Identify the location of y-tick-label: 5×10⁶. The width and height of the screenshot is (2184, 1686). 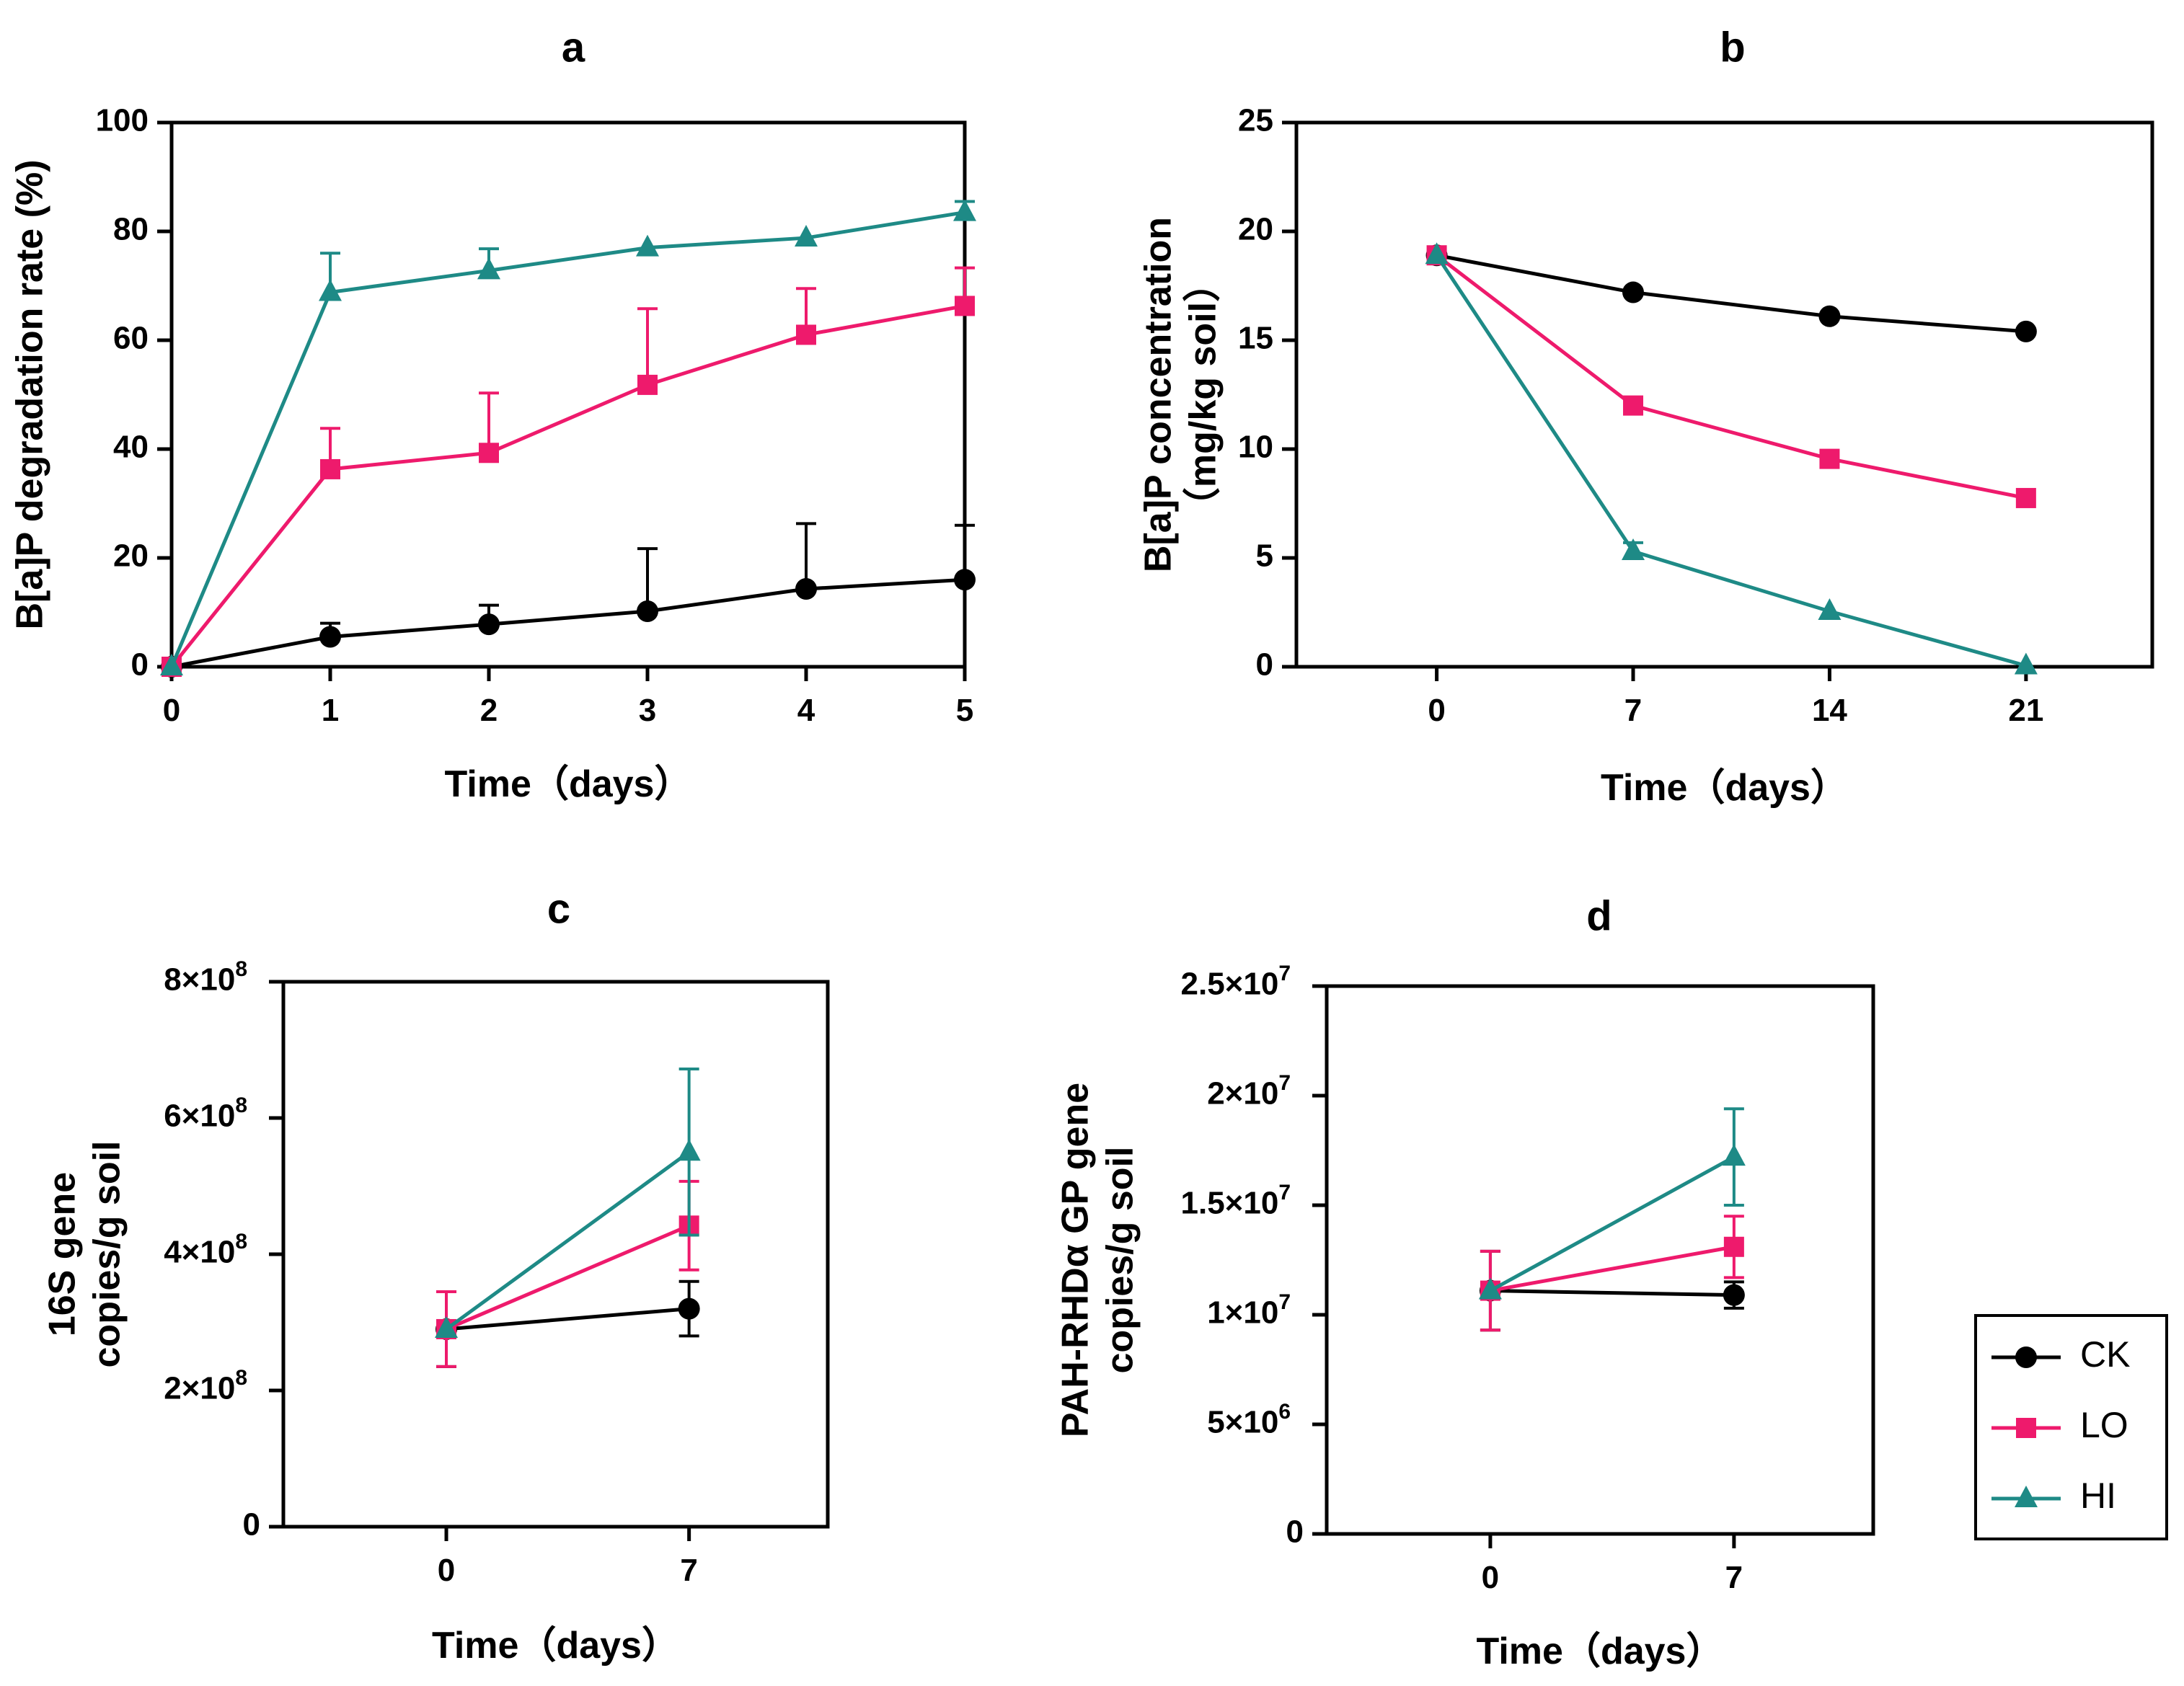
(1249, 1420).